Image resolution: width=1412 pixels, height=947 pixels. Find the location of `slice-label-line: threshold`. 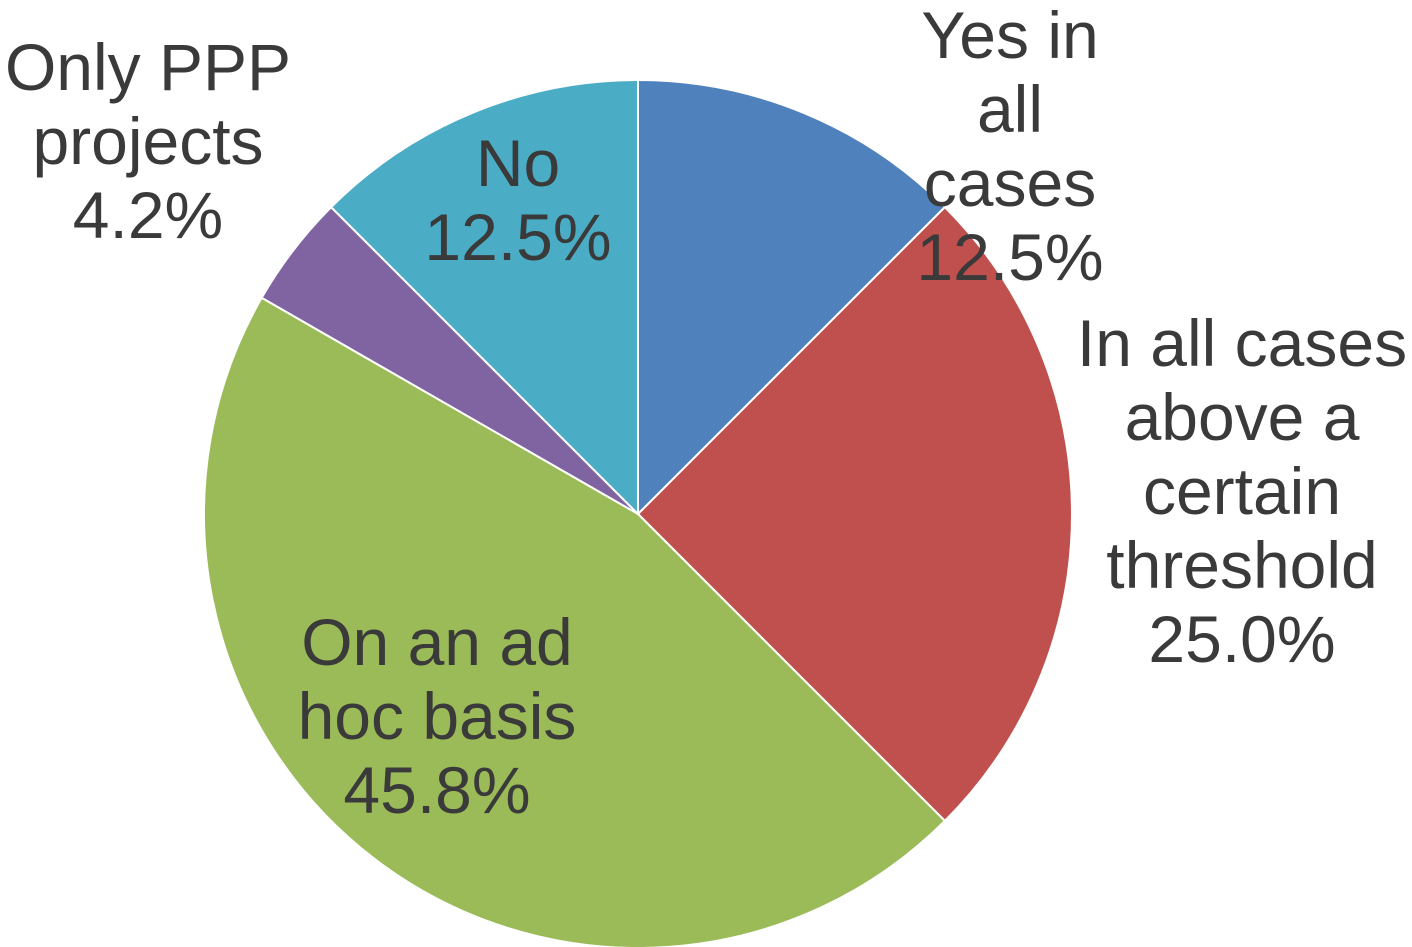

slice-label-line: threshold is located at coordinates (1242, 565).